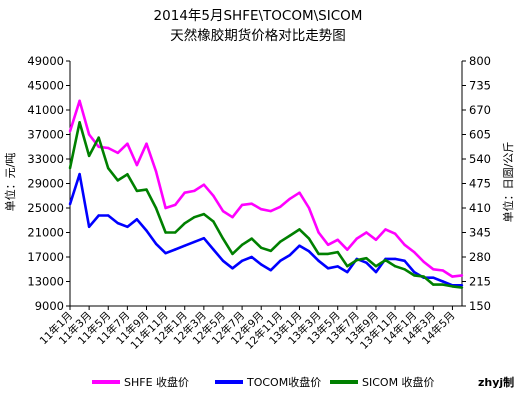 Image resolution: width=521 pixels, height=404 pixels. What do you see at coordinates (398, 382) in the screenshot?
I see `legend-label: SICOM 收盘价` at bounding box center [398, 382].